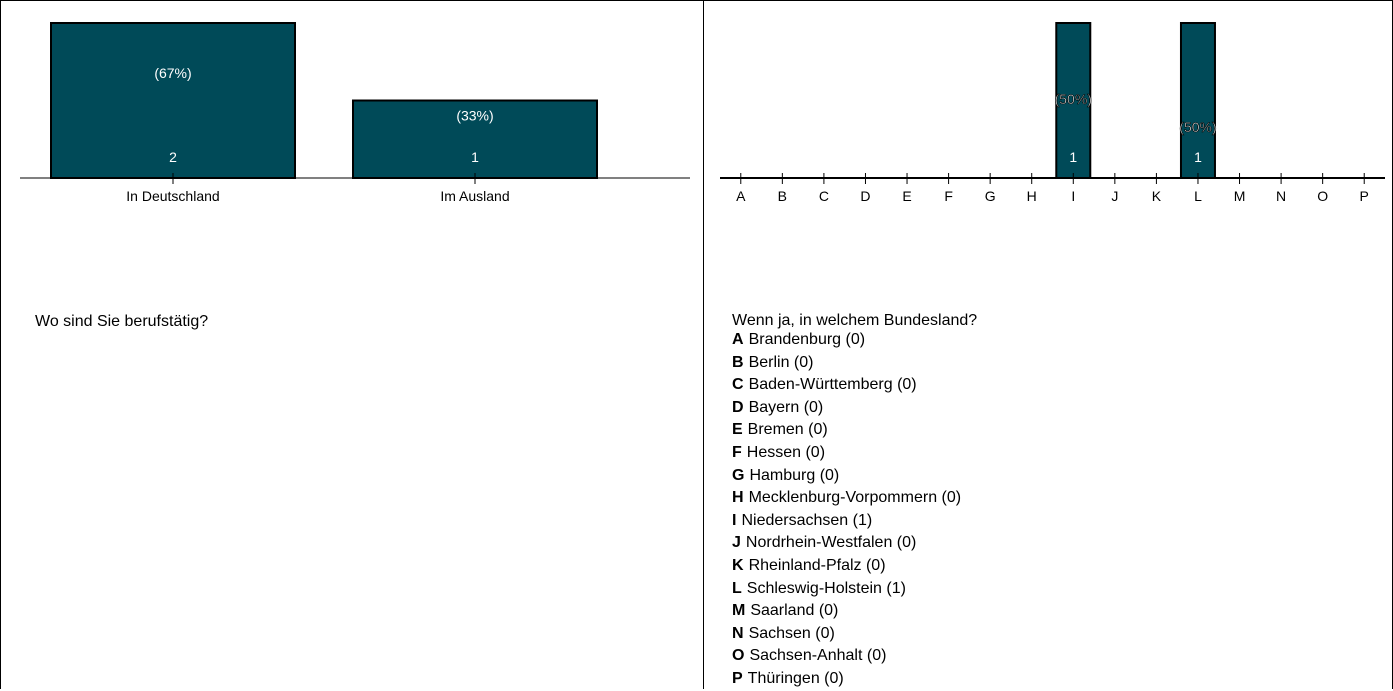  What do you see at coordinates (794, 611) in the screenshot?
I see `legend-label: Saarland (0)` at bounding box center [794, 611].